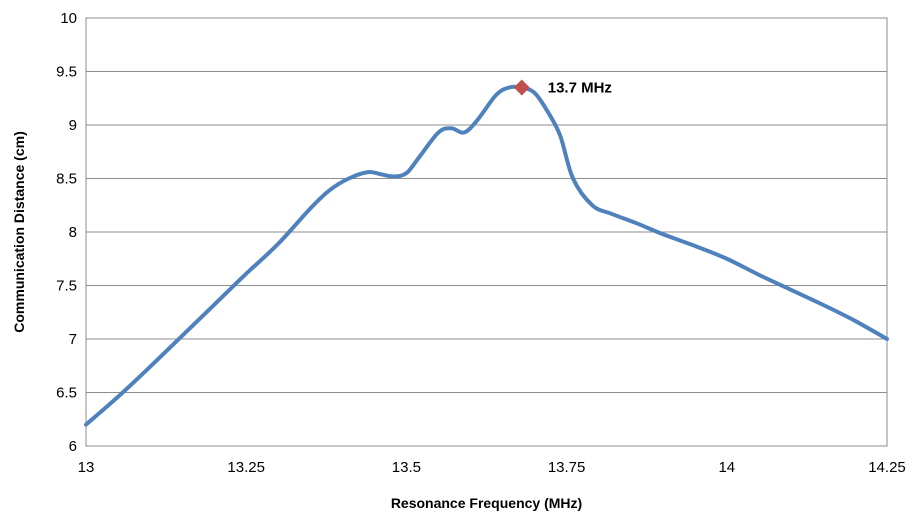  Describe the element at coordinates (73, 446) in the screenshot. I see `y-tick-label: 6` at that location.